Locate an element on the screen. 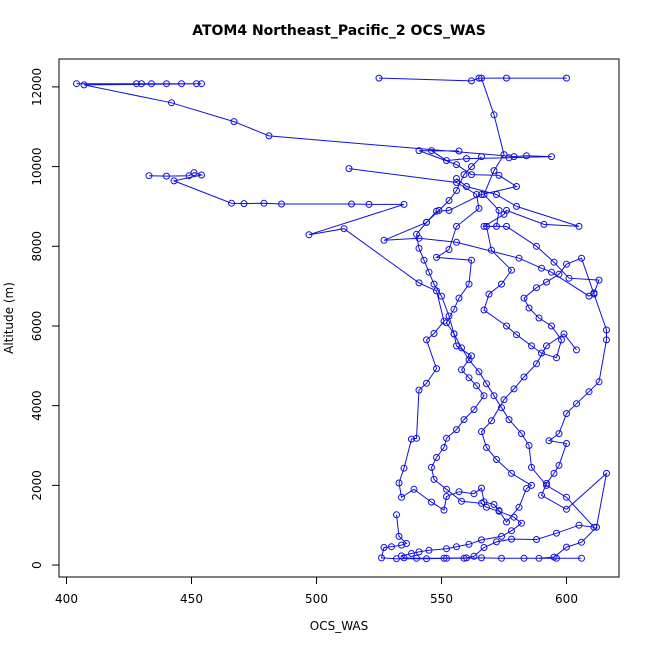 Image resolution: width=650 pixels, height=650 pixels. x-tick-label: 500 is located at coordinates (316, 599).